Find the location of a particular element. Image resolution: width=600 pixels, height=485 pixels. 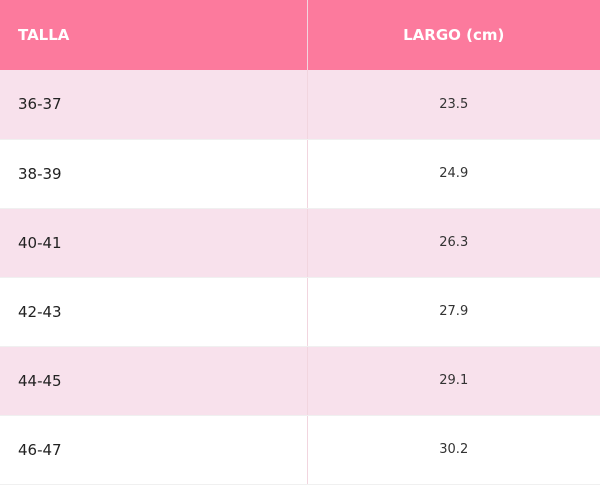

length-cell: 23.5 is located at coordinates (453, 105).